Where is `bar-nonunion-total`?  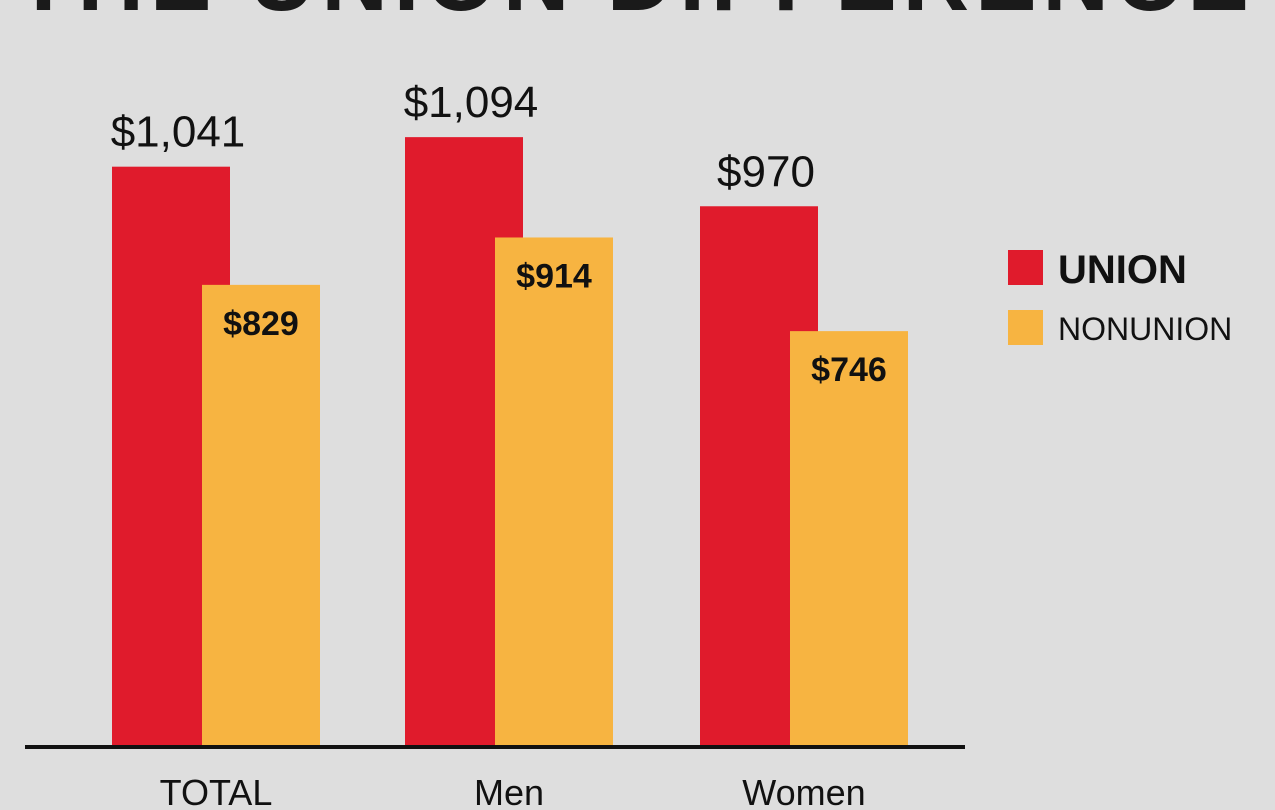 bar-nonunion-total is located at coordinates (261, 515).